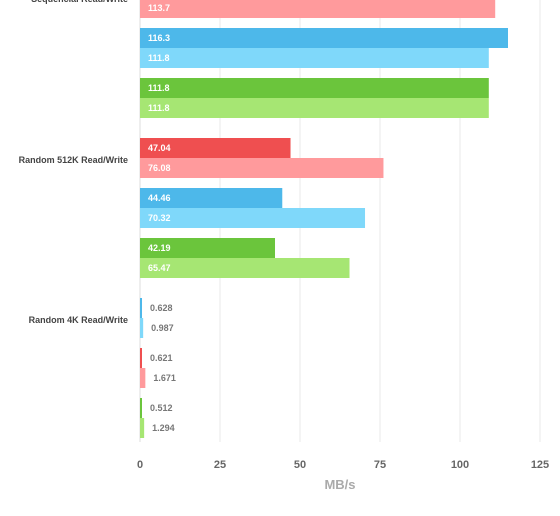  I want to click on bar-value-label: 116.3, so click(159, 38).